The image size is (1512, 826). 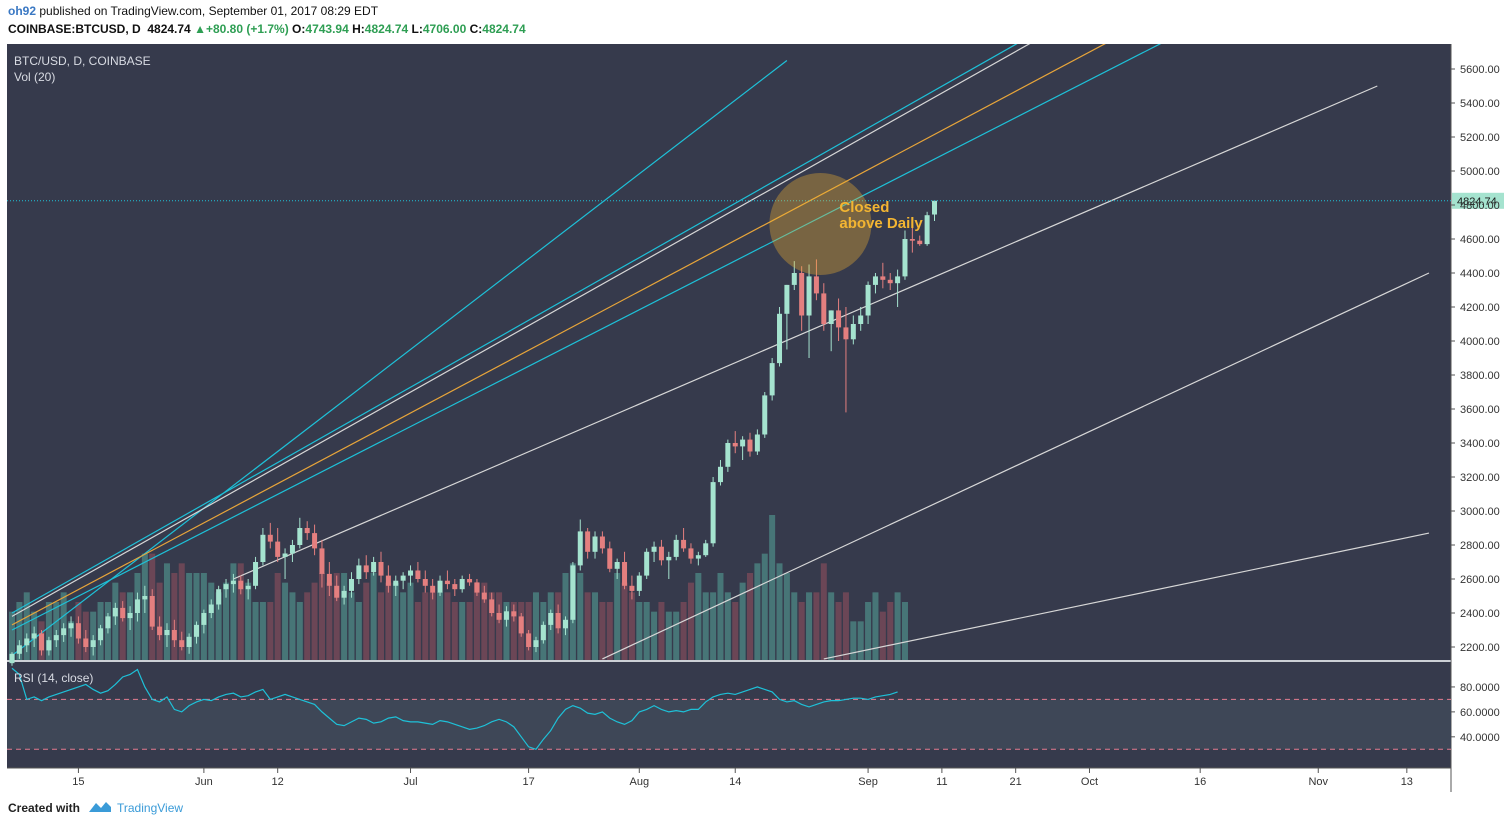 I want to click on price-tick-label: 5600.00, so click(x=1480, y=70).